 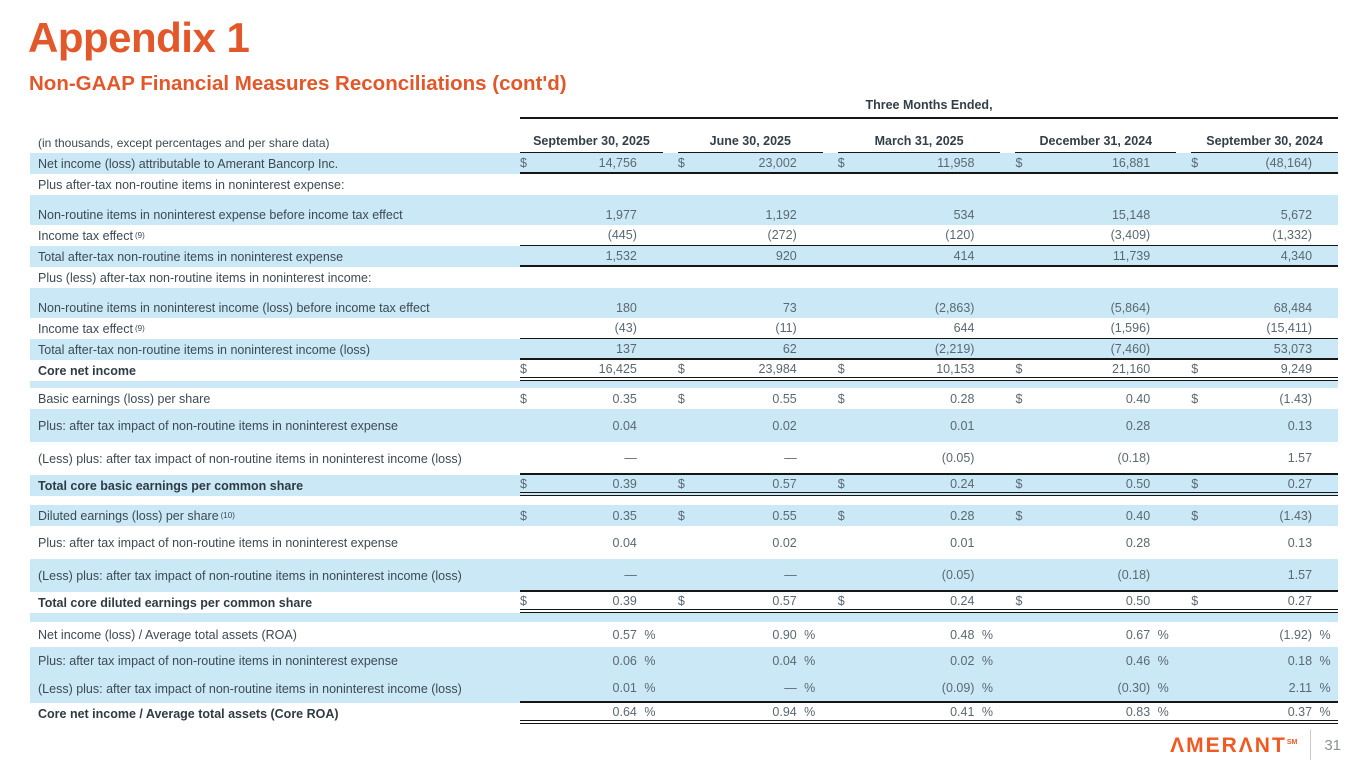 What do you see at coordinates (929, 425) in the screenshot?
I see `row-values: 0.04 0.02 0.01 0.28 0.13` at bounding box center [929, 425].